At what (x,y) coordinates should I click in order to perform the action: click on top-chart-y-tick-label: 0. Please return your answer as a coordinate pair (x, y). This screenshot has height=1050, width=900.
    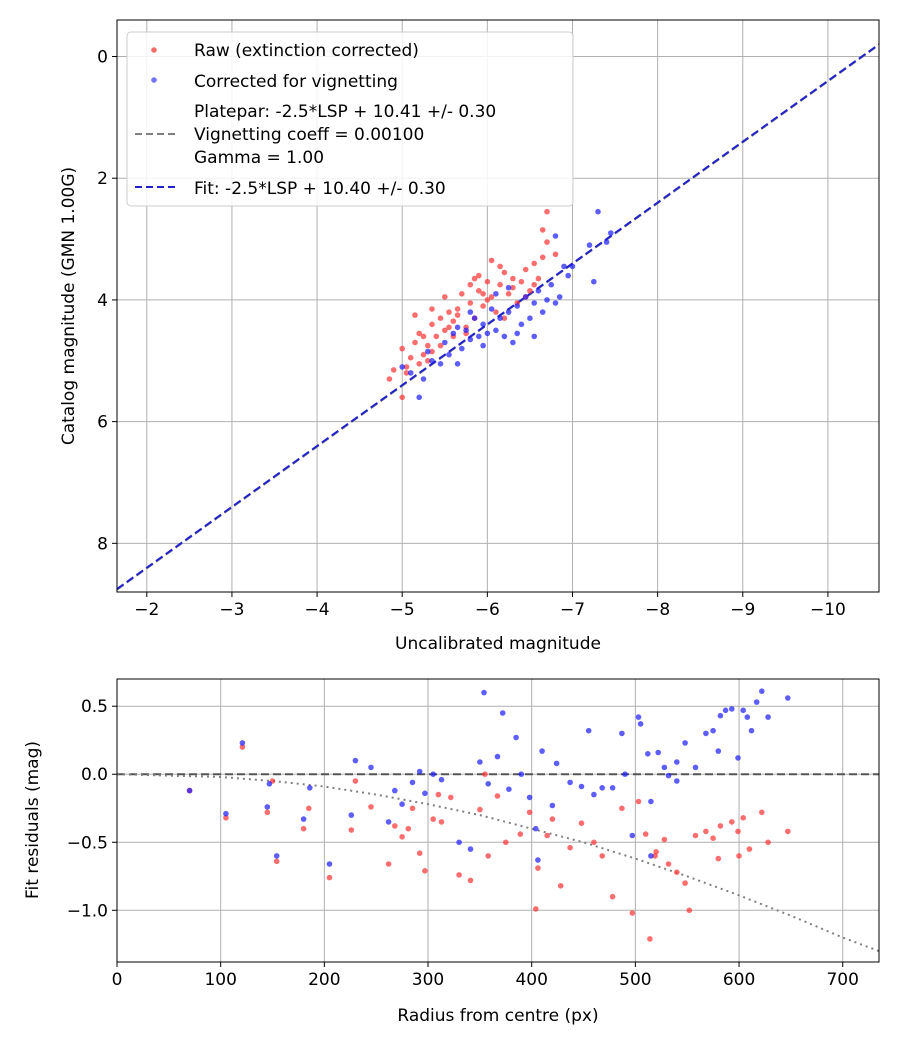
    Looking at the image, I should click on (102, 58).